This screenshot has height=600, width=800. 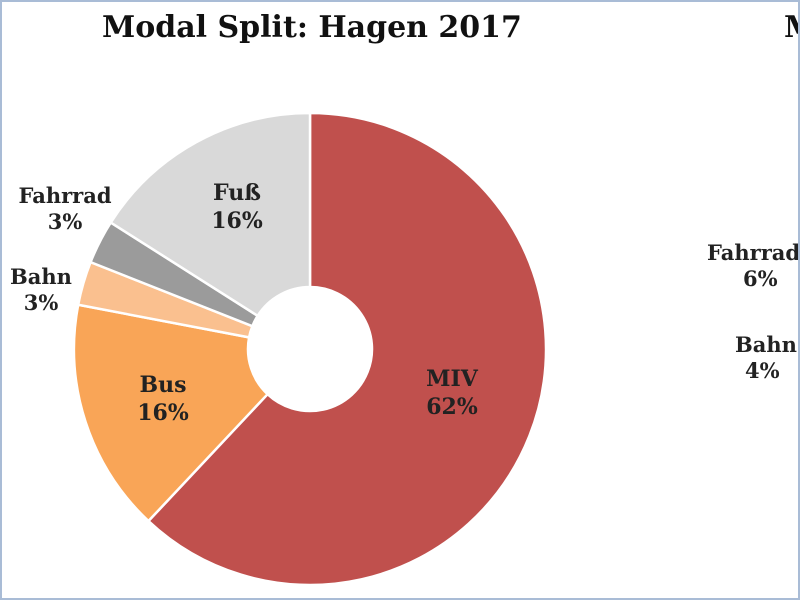 I want to click on chart-title: Modal Split: Hagen 2017, so click(x=312, y=27).